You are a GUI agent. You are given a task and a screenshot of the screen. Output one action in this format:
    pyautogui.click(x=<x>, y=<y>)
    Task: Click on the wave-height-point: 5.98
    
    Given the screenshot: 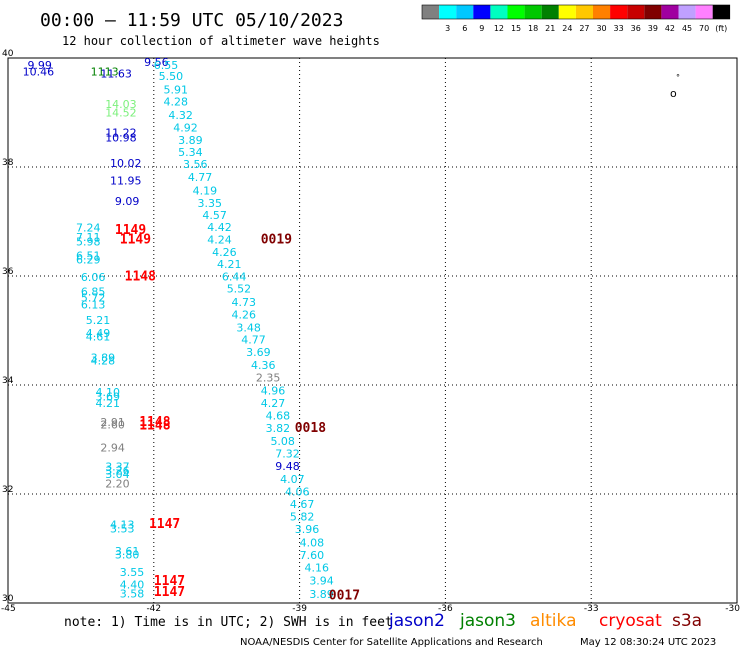 What is the action you would take?
    pyautogui.click(x=88, y=241)
    